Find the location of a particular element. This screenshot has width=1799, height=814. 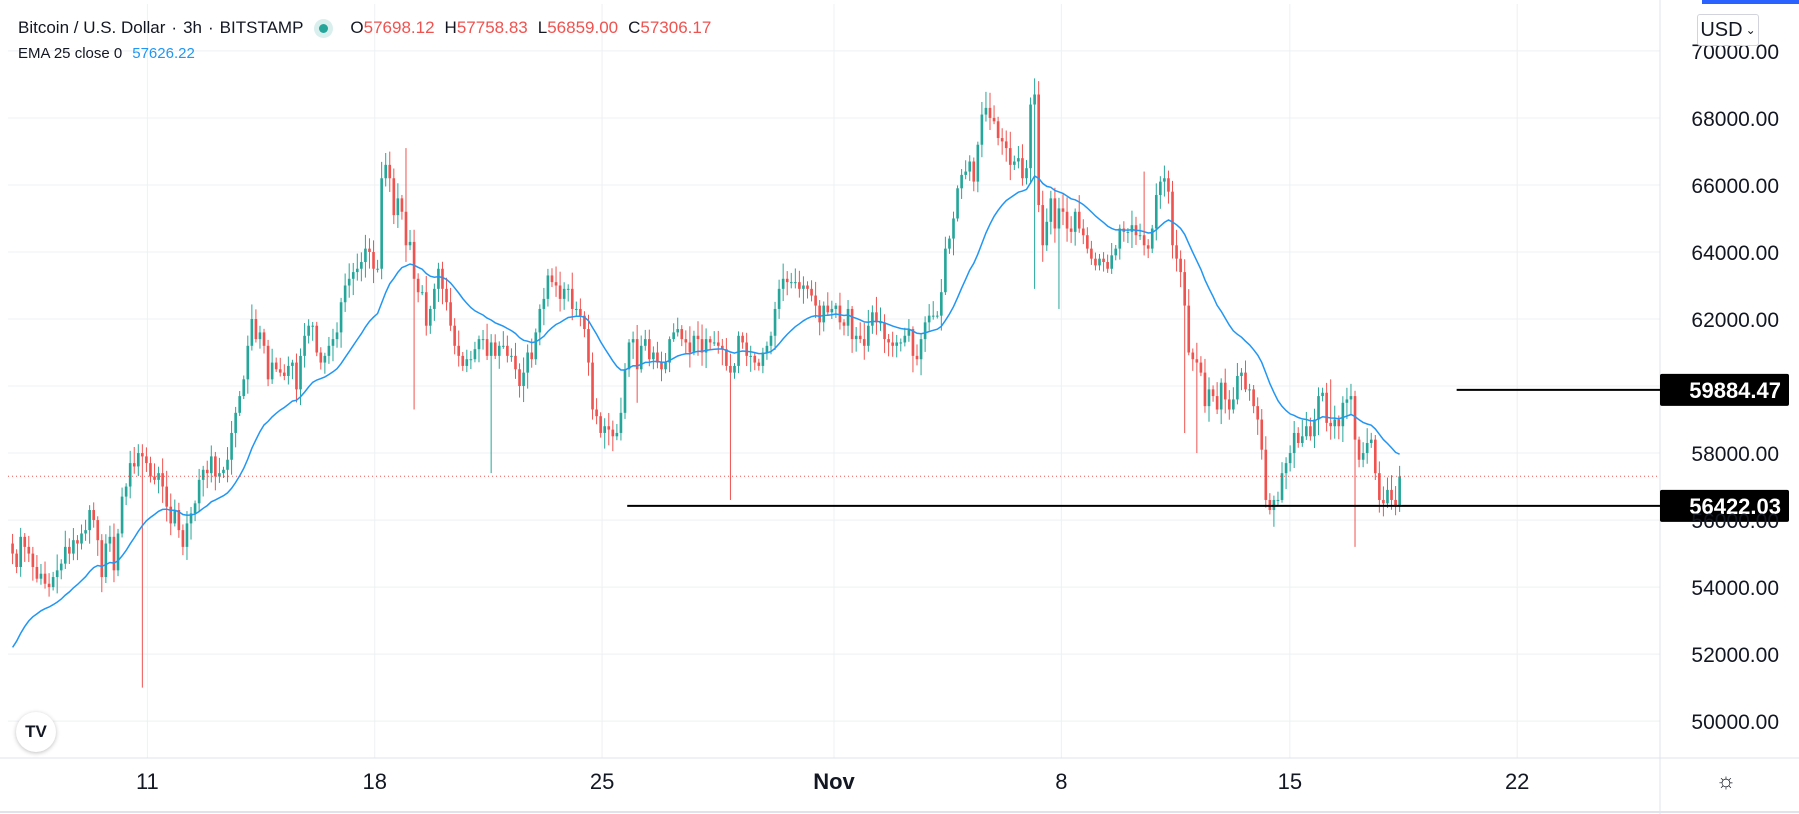

market-status-icon is located at coordinates (324, 28).